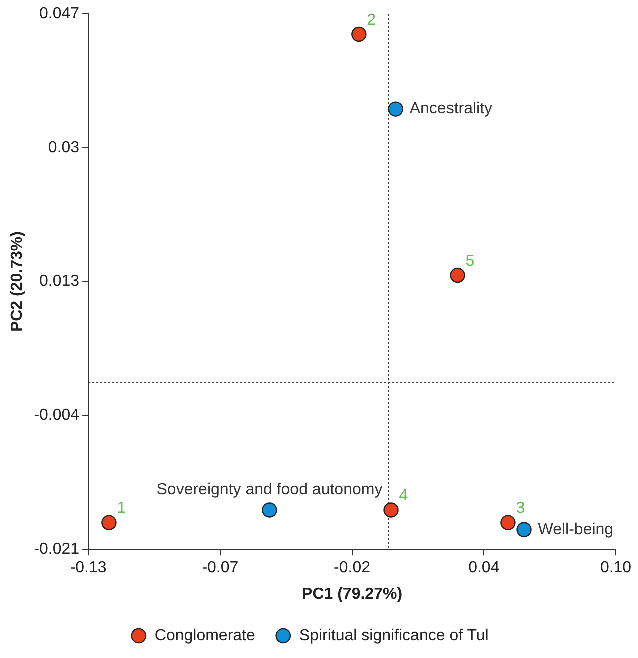  What do you see at coordinates (521, 509) in the screenshot?
I see `annotation: 3` at bounding box center [521, 509].